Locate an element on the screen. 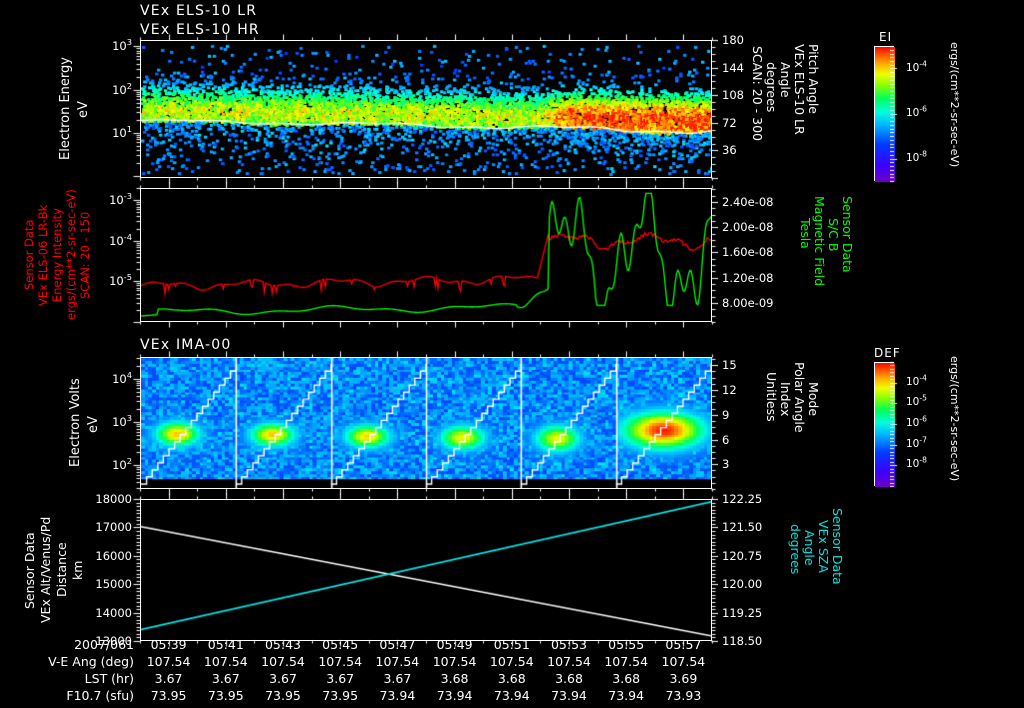 The image size is (1024, 708). footer-time-4: 05:47 is located at coordinates (397, 644).